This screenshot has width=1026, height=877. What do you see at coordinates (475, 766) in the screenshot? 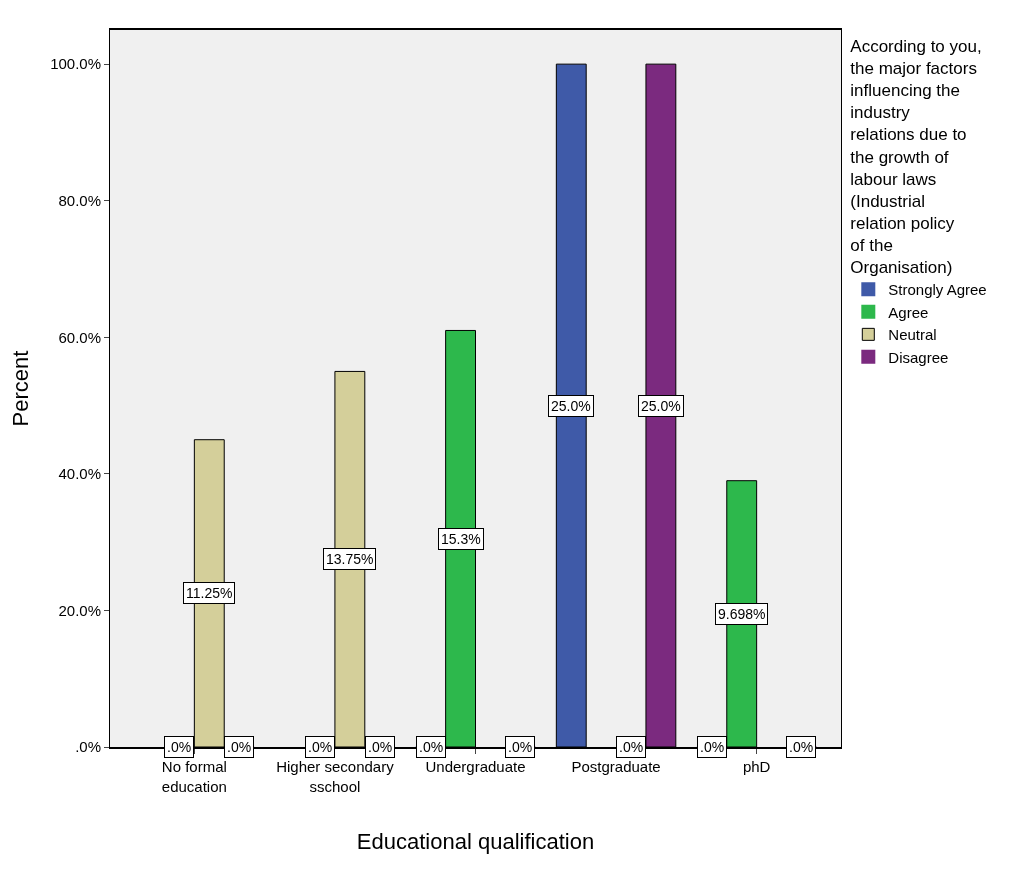
I see `x-tick-label: Undergraduate` at bounding box center [475, 766].